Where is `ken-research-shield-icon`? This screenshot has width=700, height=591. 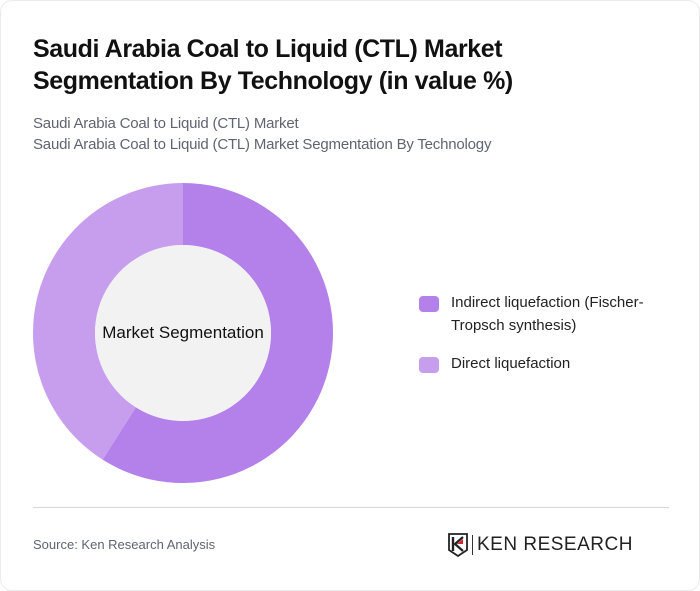
ken-research-shield-icon is located at coordinates (458, 545).